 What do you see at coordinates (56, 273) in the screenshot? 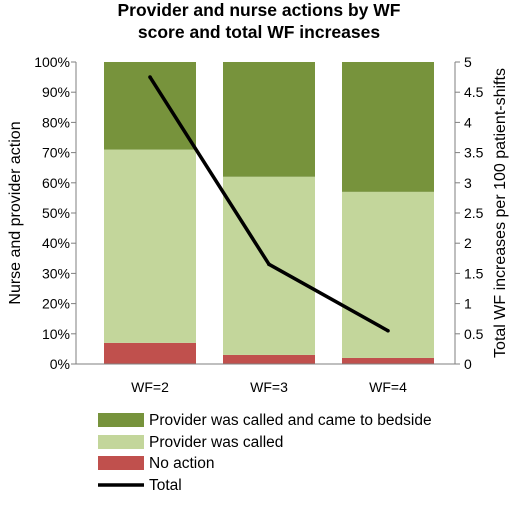
I see `y-left-tick-label-3: 30%` at bounding box center [56, 273].